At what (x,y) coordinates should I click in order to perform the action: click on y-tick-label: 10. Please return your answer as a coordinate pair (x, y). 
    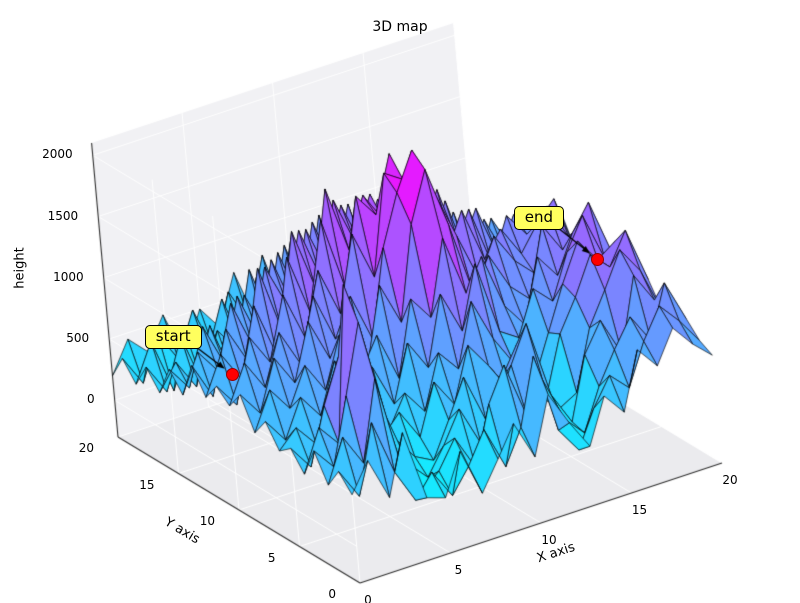
    Looking at the image, I should click on (207, 521).